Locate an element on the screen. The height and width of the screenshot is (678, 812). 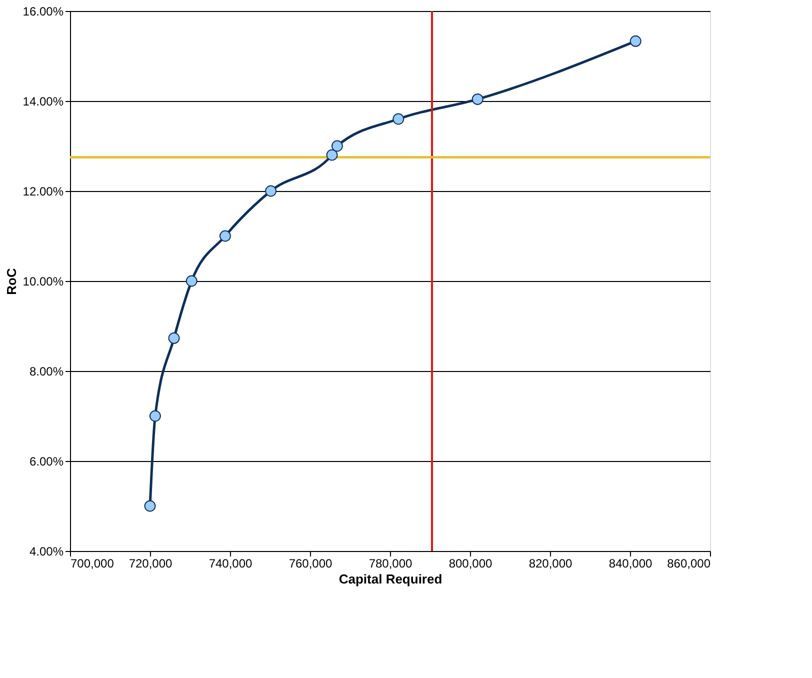
x-tick-label: 860,000 is located at coordinates (689, 563).